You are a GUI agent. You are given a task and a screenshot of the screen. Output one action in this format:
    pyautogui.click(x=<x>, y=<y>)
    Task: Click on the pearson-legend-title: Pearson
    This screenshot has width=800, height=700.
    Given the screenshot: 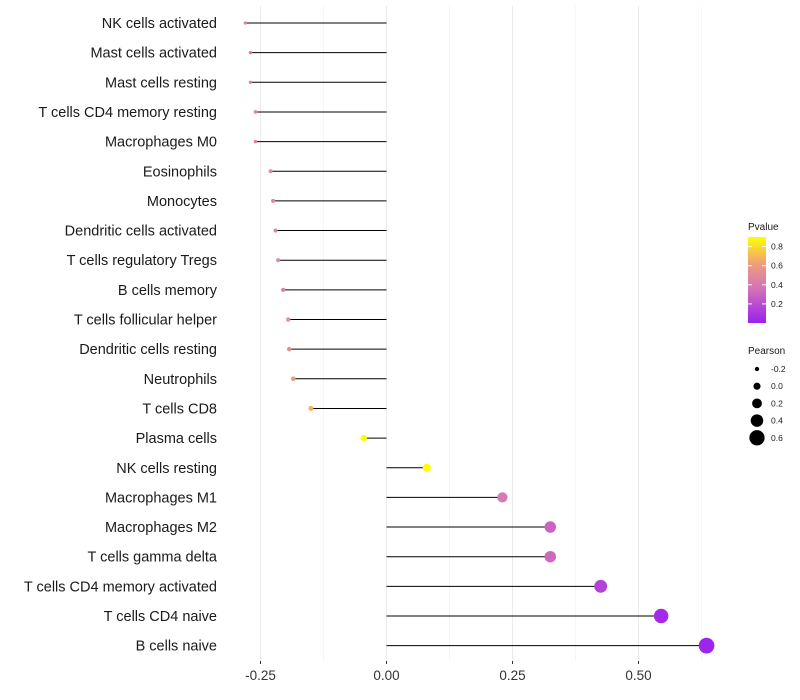 What is the action you would take?
    pyautogui.click(x=766, y=351)
    